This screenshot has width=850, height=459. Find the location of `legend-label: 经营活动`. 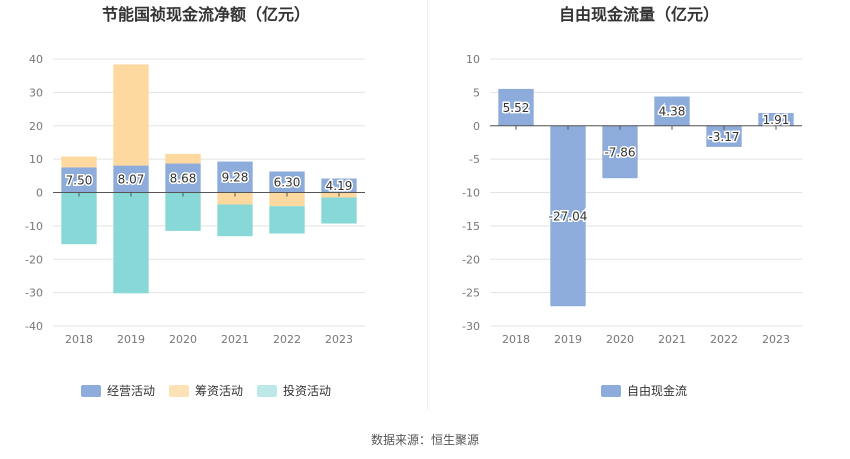

legend-label: 经营活动 is located at coordinates (131, 391).